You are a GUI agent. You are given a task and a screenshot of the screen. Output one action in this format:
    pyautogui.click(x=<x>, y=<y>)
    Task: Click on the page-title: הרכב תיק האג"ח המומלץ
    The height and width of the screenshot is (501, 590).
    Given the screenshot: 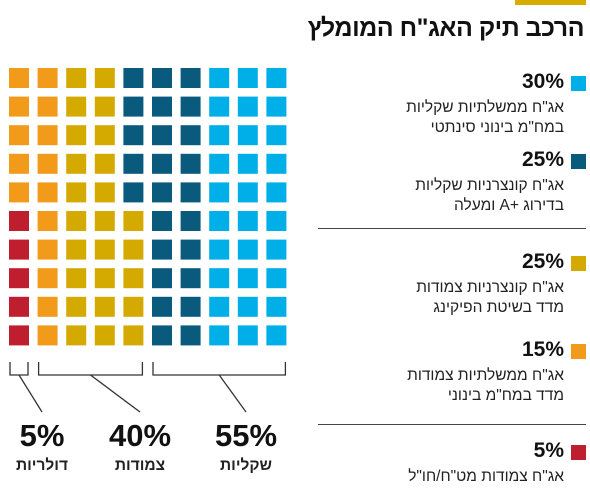 What is the action you would take?
    pyautogui.click(x=446, y=28)
    